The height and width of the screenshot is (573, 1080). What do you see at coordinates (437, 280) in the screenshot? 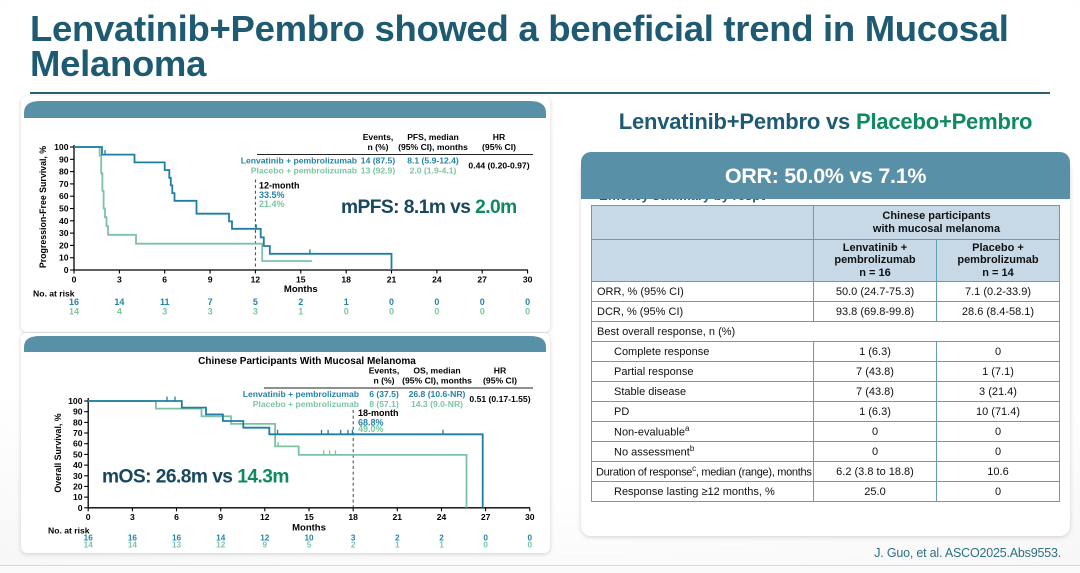
I see `svg-text: 24` at bounding box center [437, 280].